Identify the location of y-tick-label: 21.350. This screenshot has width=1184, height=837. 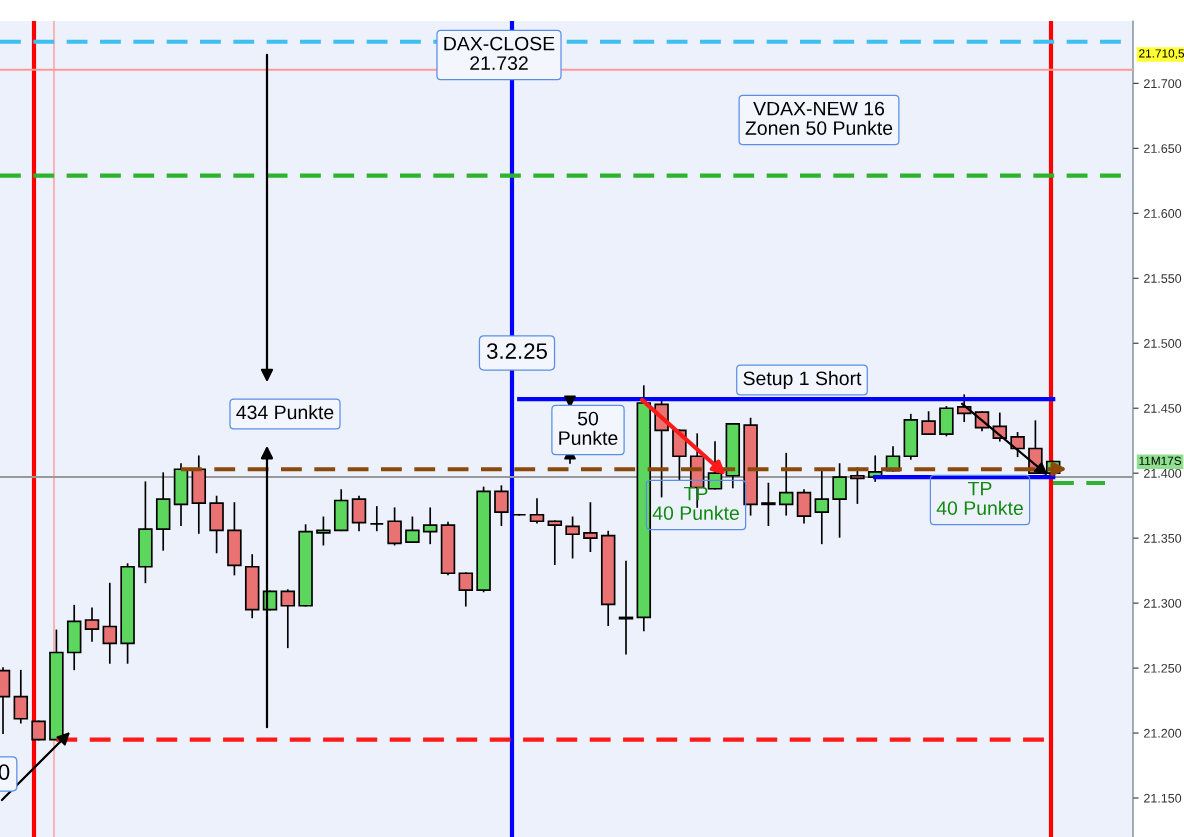
(1163, 538).